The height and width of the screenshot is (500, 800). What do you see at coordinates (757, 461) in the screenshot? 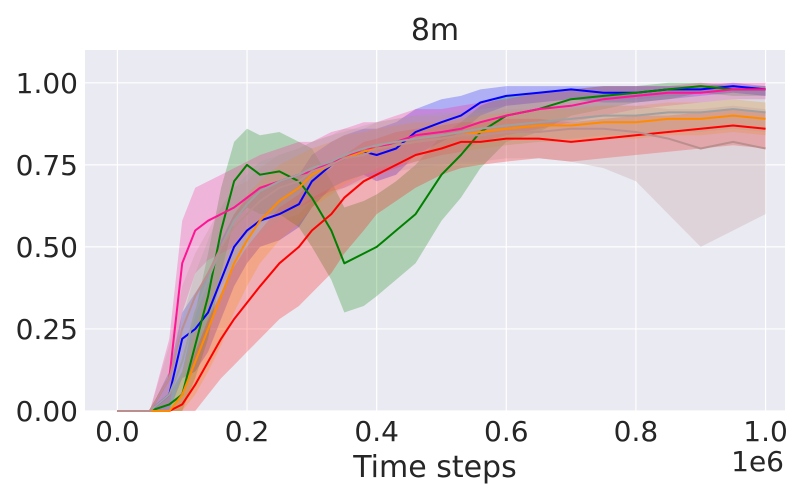
I see `x-scale-label: 1e6` at bounding box center [757, 461].